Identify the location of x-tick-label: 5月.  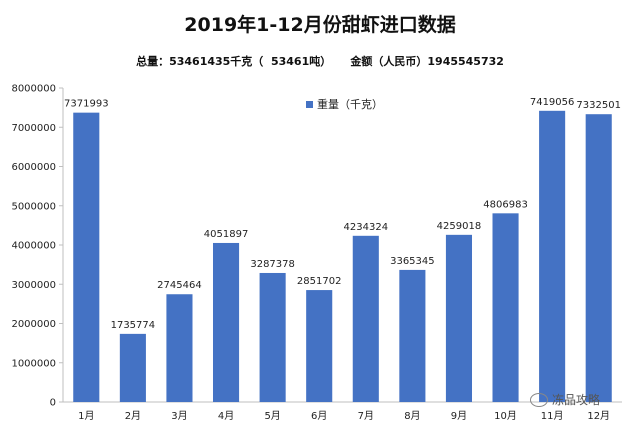
(272, 416).